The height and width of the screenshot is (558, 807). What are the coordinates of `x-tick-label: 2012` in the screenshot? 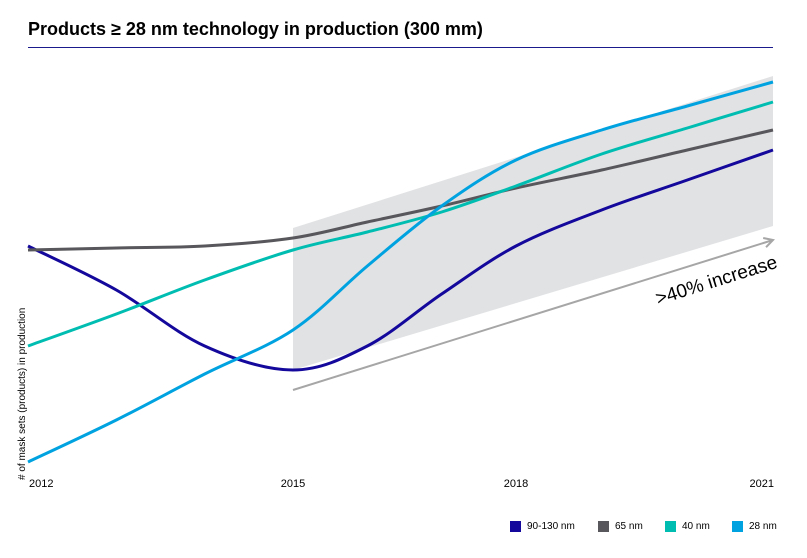 It's located at (41, 484).